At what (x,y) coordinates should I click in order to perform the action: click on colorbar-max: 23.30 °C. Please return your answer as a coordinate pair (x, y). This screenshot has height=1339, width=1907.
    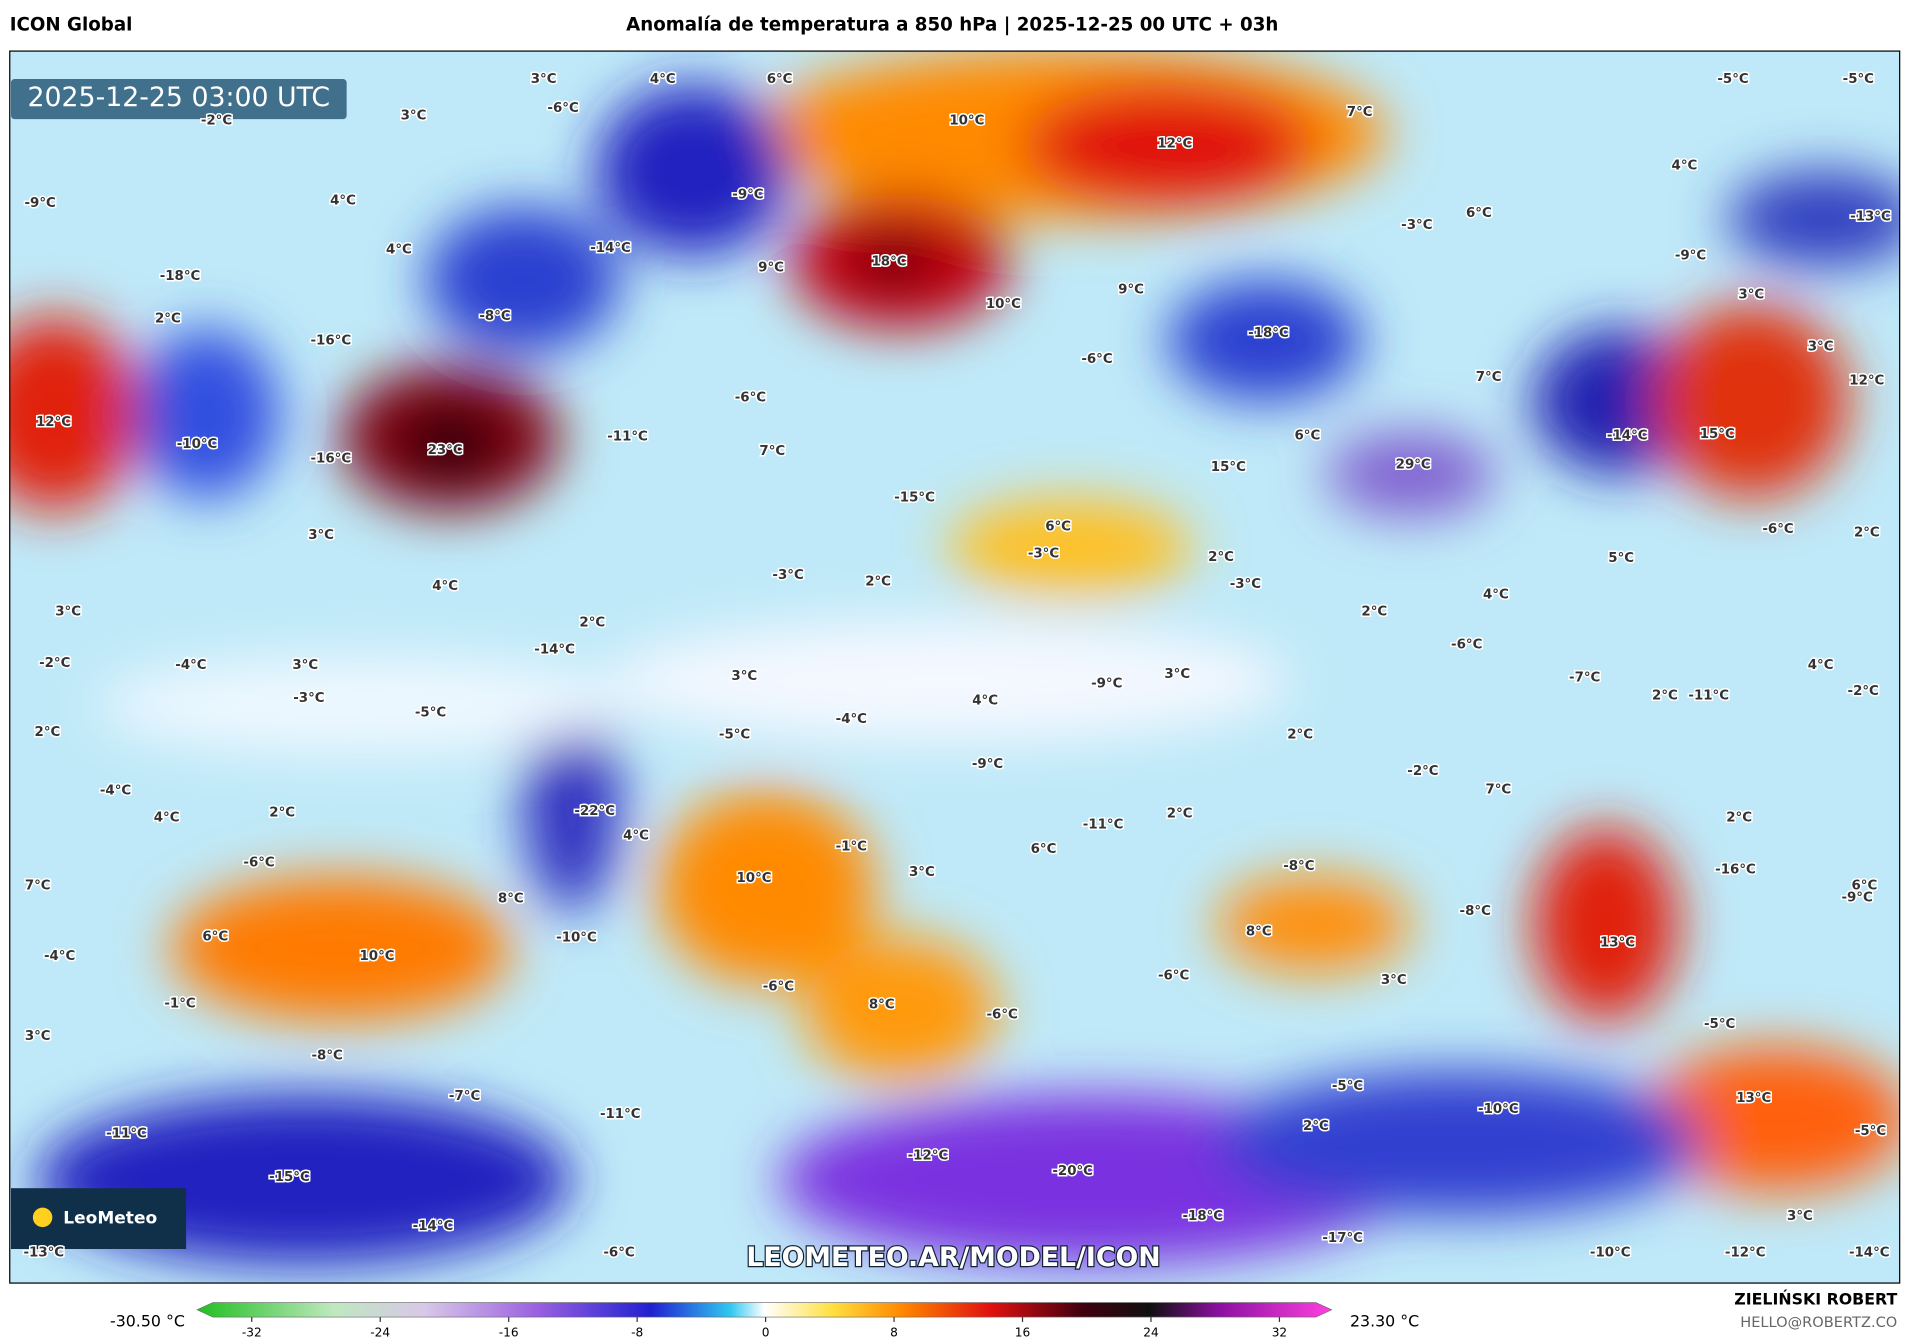
    Looking at the image, I should click on (1384, 1320).